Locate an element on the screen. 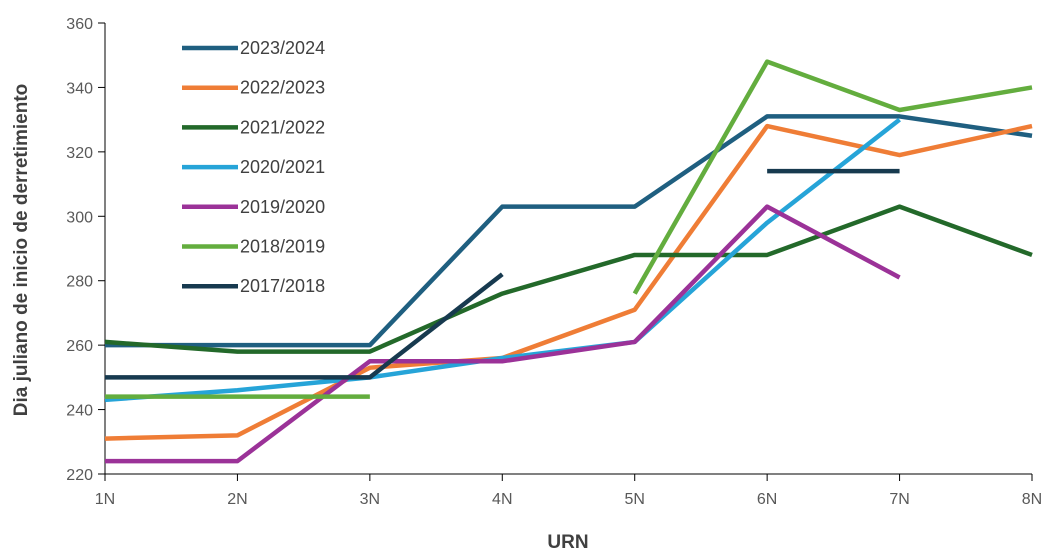 This screenshot has height=554, width=1043. x-tick-label: 8N is located at coordinates (1032, 499).